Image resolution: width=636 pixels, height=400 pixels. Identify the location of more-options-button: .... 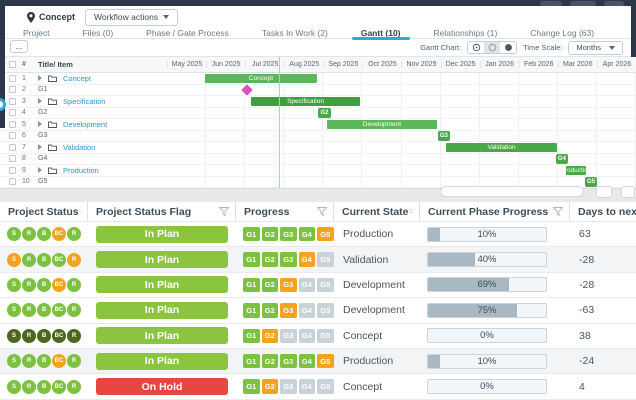
(19, 46).